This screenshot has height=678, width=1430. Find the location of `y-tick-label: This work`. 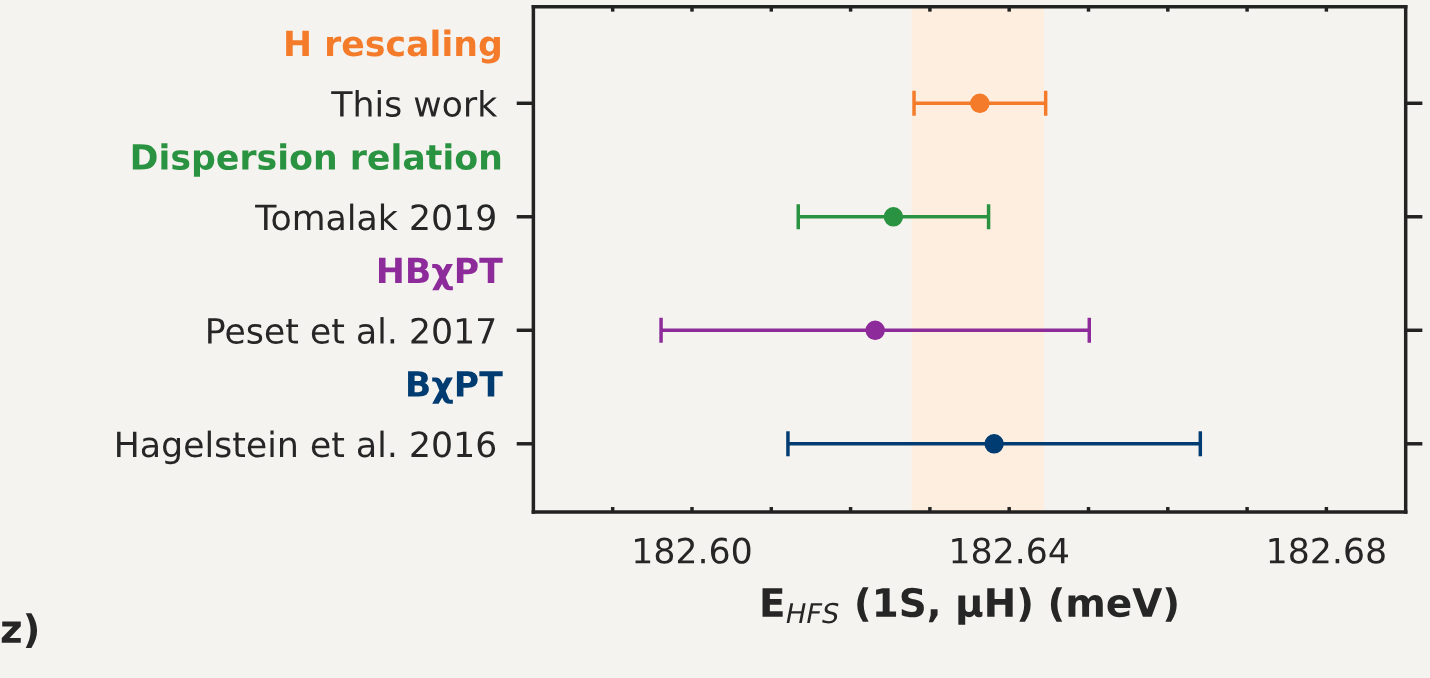

y-tick-label: This work is located at coordinates (414, 103).